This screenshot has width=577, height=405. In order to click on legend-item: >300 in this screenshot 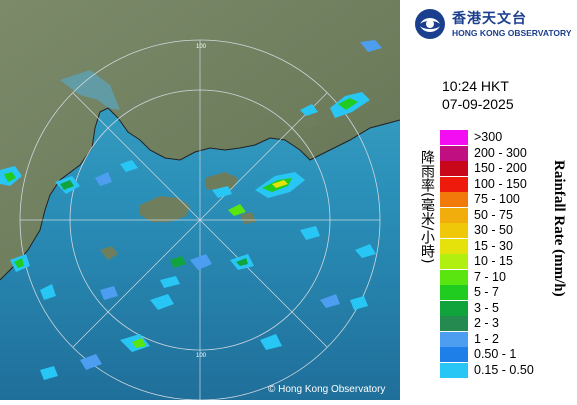, I will do `click(500, 137)`.